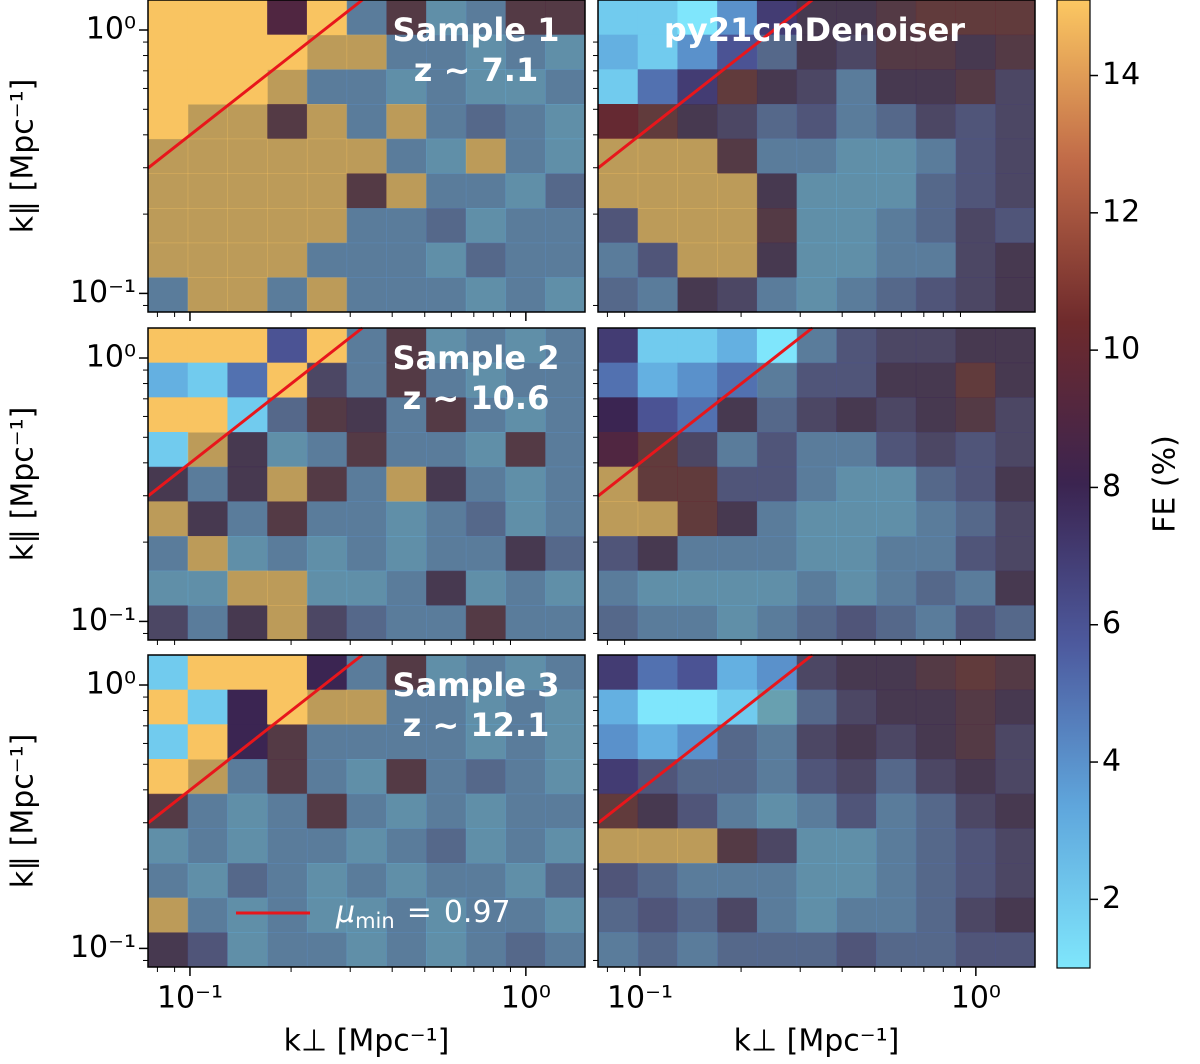  Describe the element at coordinates (1165, 484) in the screenshot. I see `colorbar-label: FE (%)` at that location.